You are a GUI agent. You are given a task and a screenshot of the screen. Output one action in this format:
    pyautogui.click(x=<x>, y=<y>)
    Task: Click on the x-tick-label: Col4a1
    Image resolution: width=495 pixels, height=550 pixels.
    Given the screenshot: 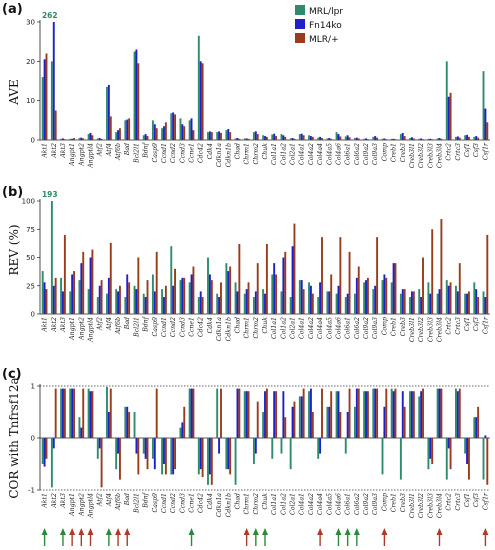 What is the action you would take?
    pyautogui.click(x=302, y=504)
    